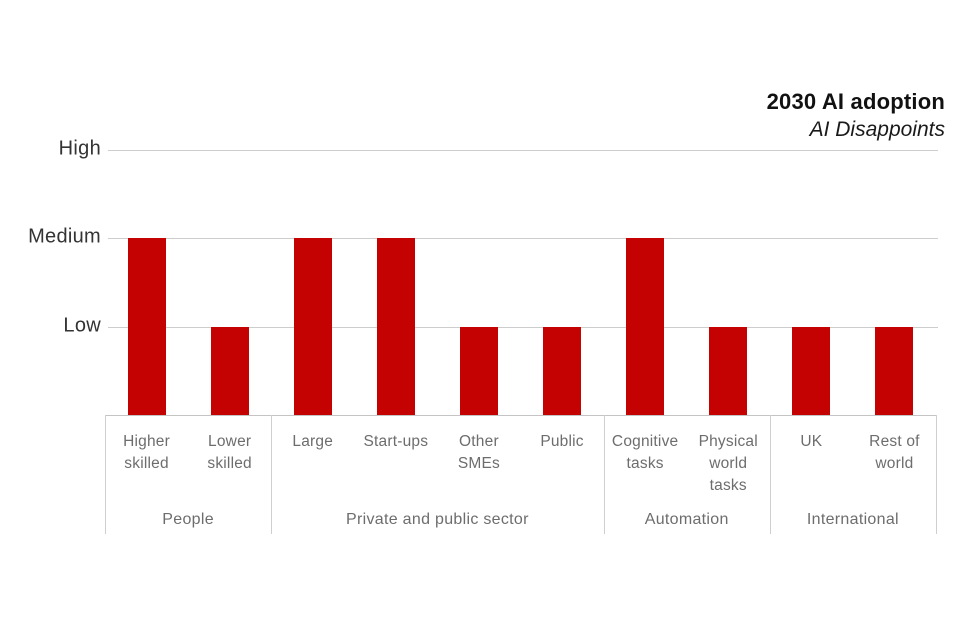 Image resolution: width=960 pixels, height=640 pixels. I want to click on axis-left-edge, so click(105, 474).